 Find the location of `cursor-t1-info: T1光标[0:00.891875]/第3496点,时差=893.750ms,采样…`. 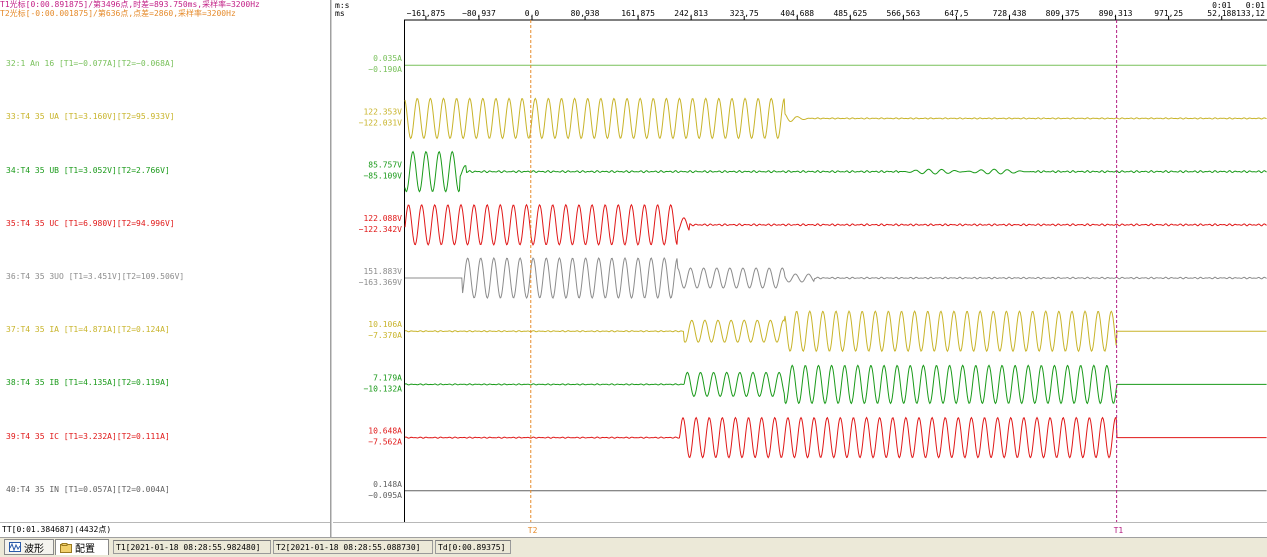

cursor-t1-info: T1光标[0:00.891875]/第3496点,时差=893.750ms,采样… is located at coordinates (130, 4).